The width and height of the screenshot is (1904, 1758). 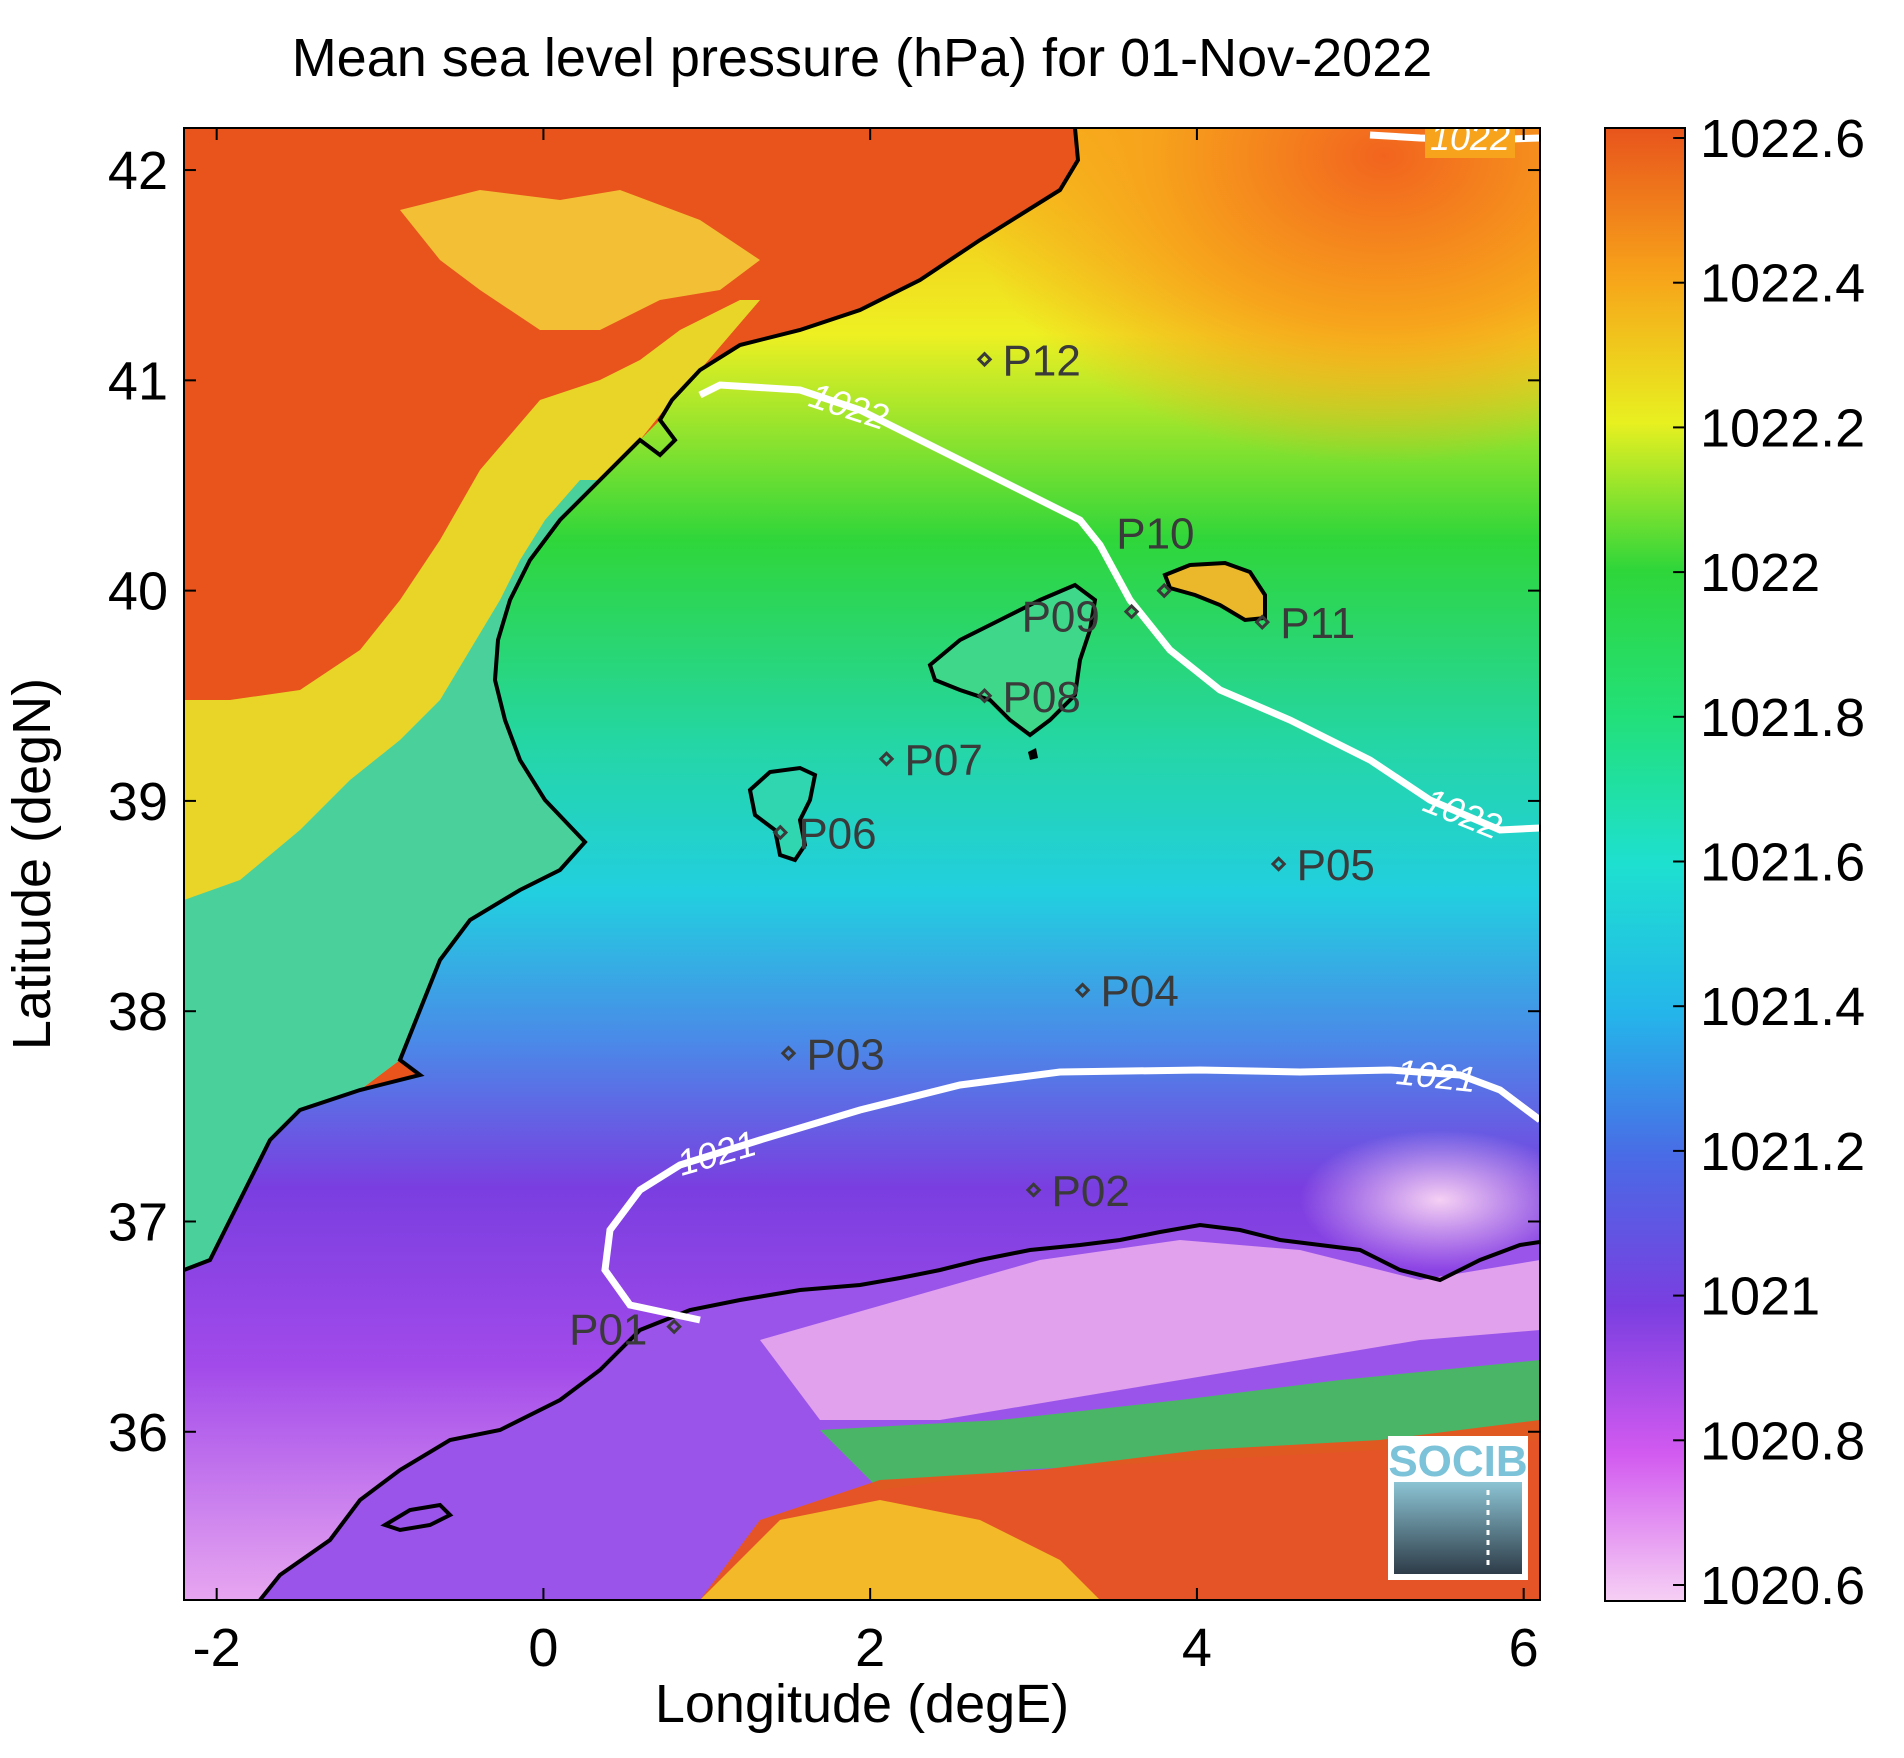 I want to click on africa-green-band, so click(x=1180, y=1425).